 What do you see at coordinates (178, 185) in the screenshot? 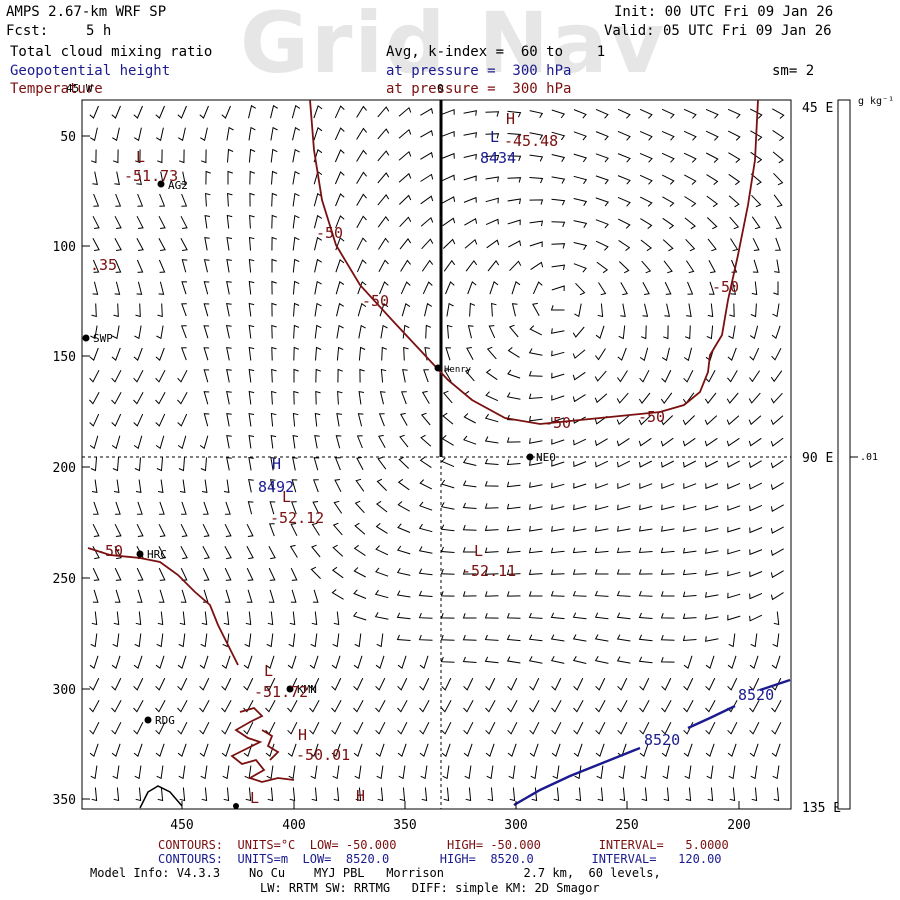
I see `station-ag2-label: AG2` at bounding box center [178, 185].